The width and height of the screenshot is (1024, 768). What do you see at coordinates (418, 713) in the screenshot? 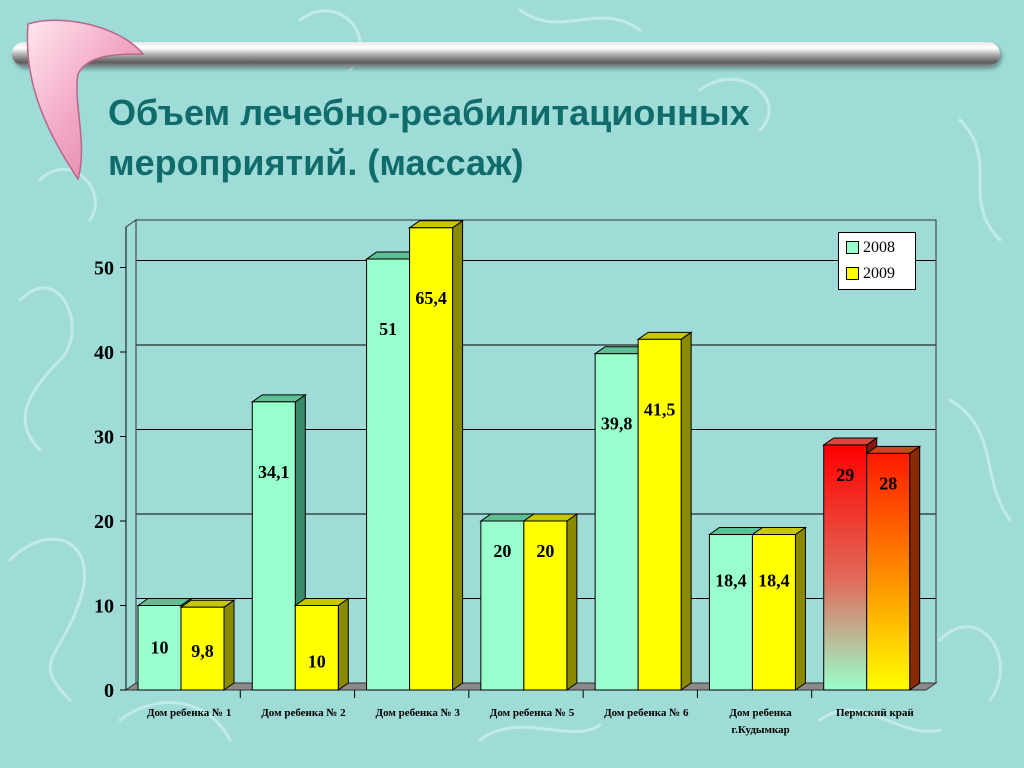
I see `x-category-label: Дом ребенка № 3` at bounding box center [418, 713].